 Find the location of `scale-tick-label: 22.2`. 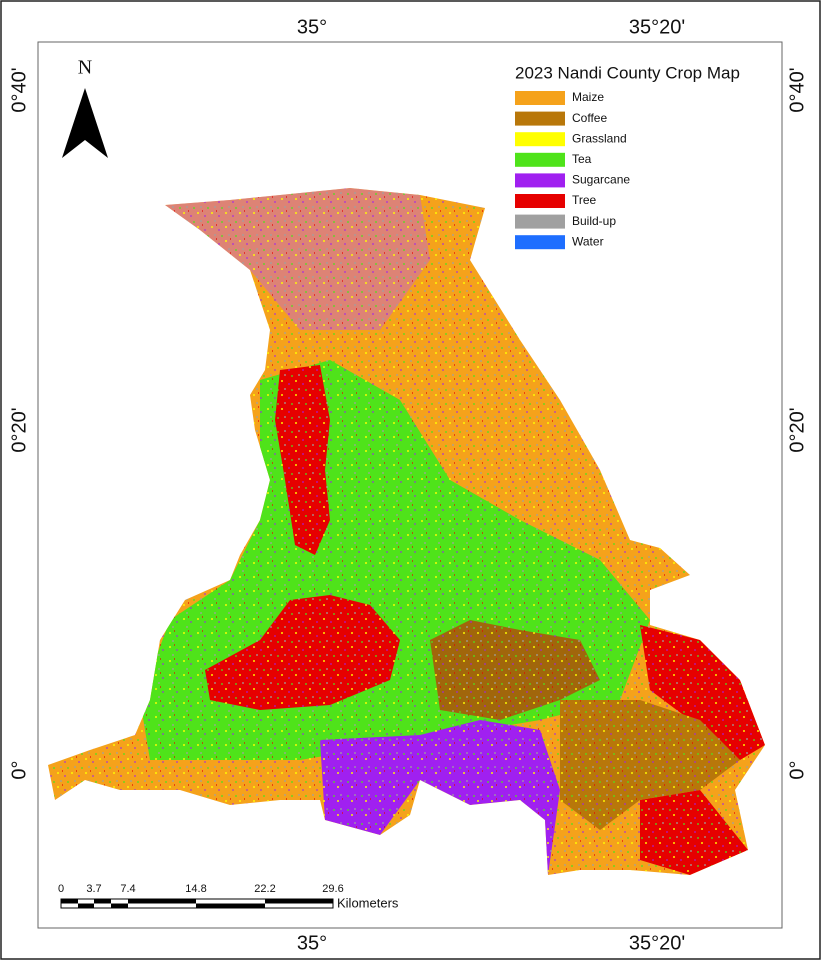

scale-tick-label: 22.2 is located at coordinates (264, 889).